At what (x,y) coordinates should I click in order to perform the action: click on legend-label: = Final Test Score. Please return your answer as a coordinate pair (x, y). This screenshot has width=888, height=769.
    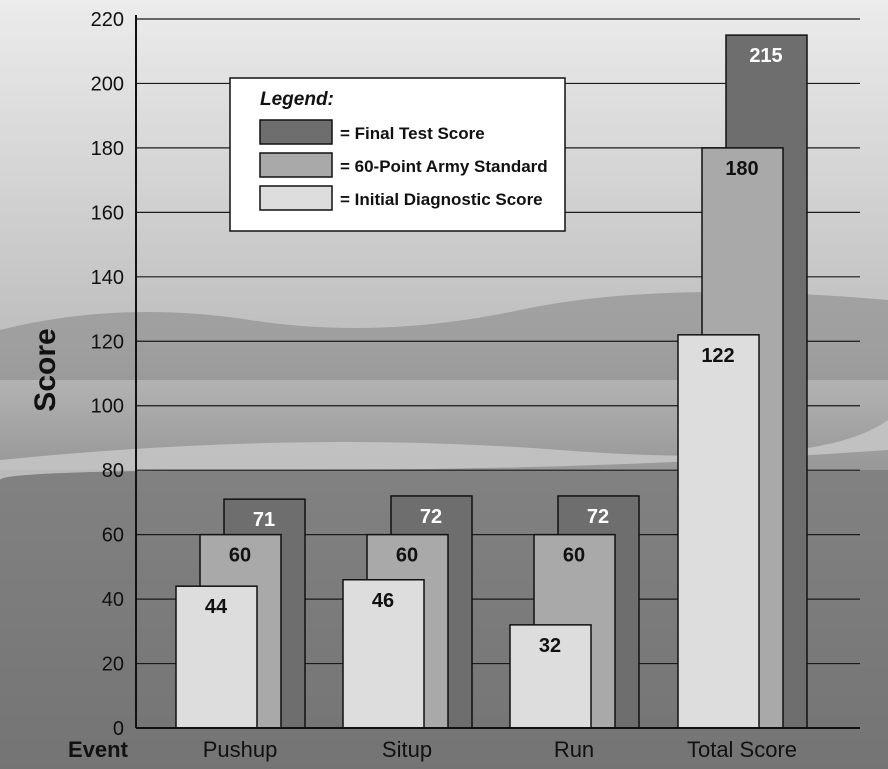
    Looking at the image, I should click on (412, 133).